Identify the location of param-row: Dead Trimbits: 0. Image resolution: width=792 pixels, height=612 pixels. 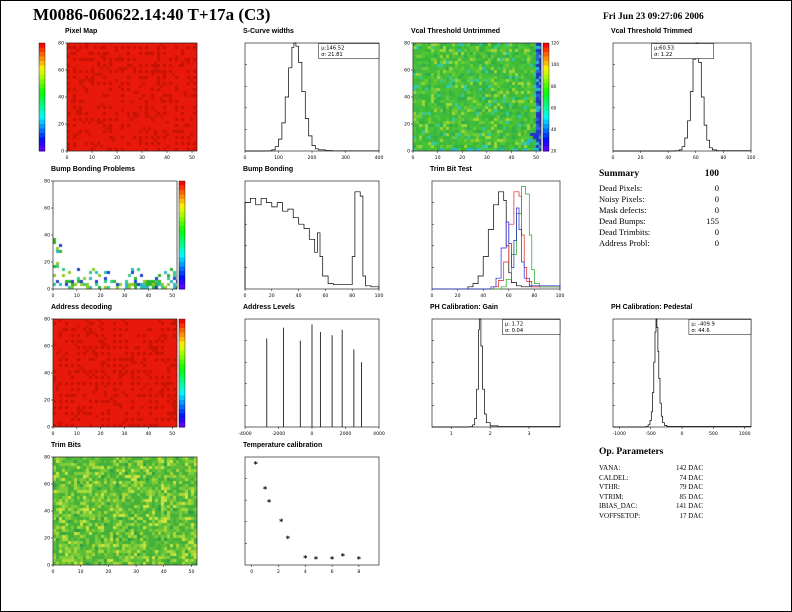
(659, 232).